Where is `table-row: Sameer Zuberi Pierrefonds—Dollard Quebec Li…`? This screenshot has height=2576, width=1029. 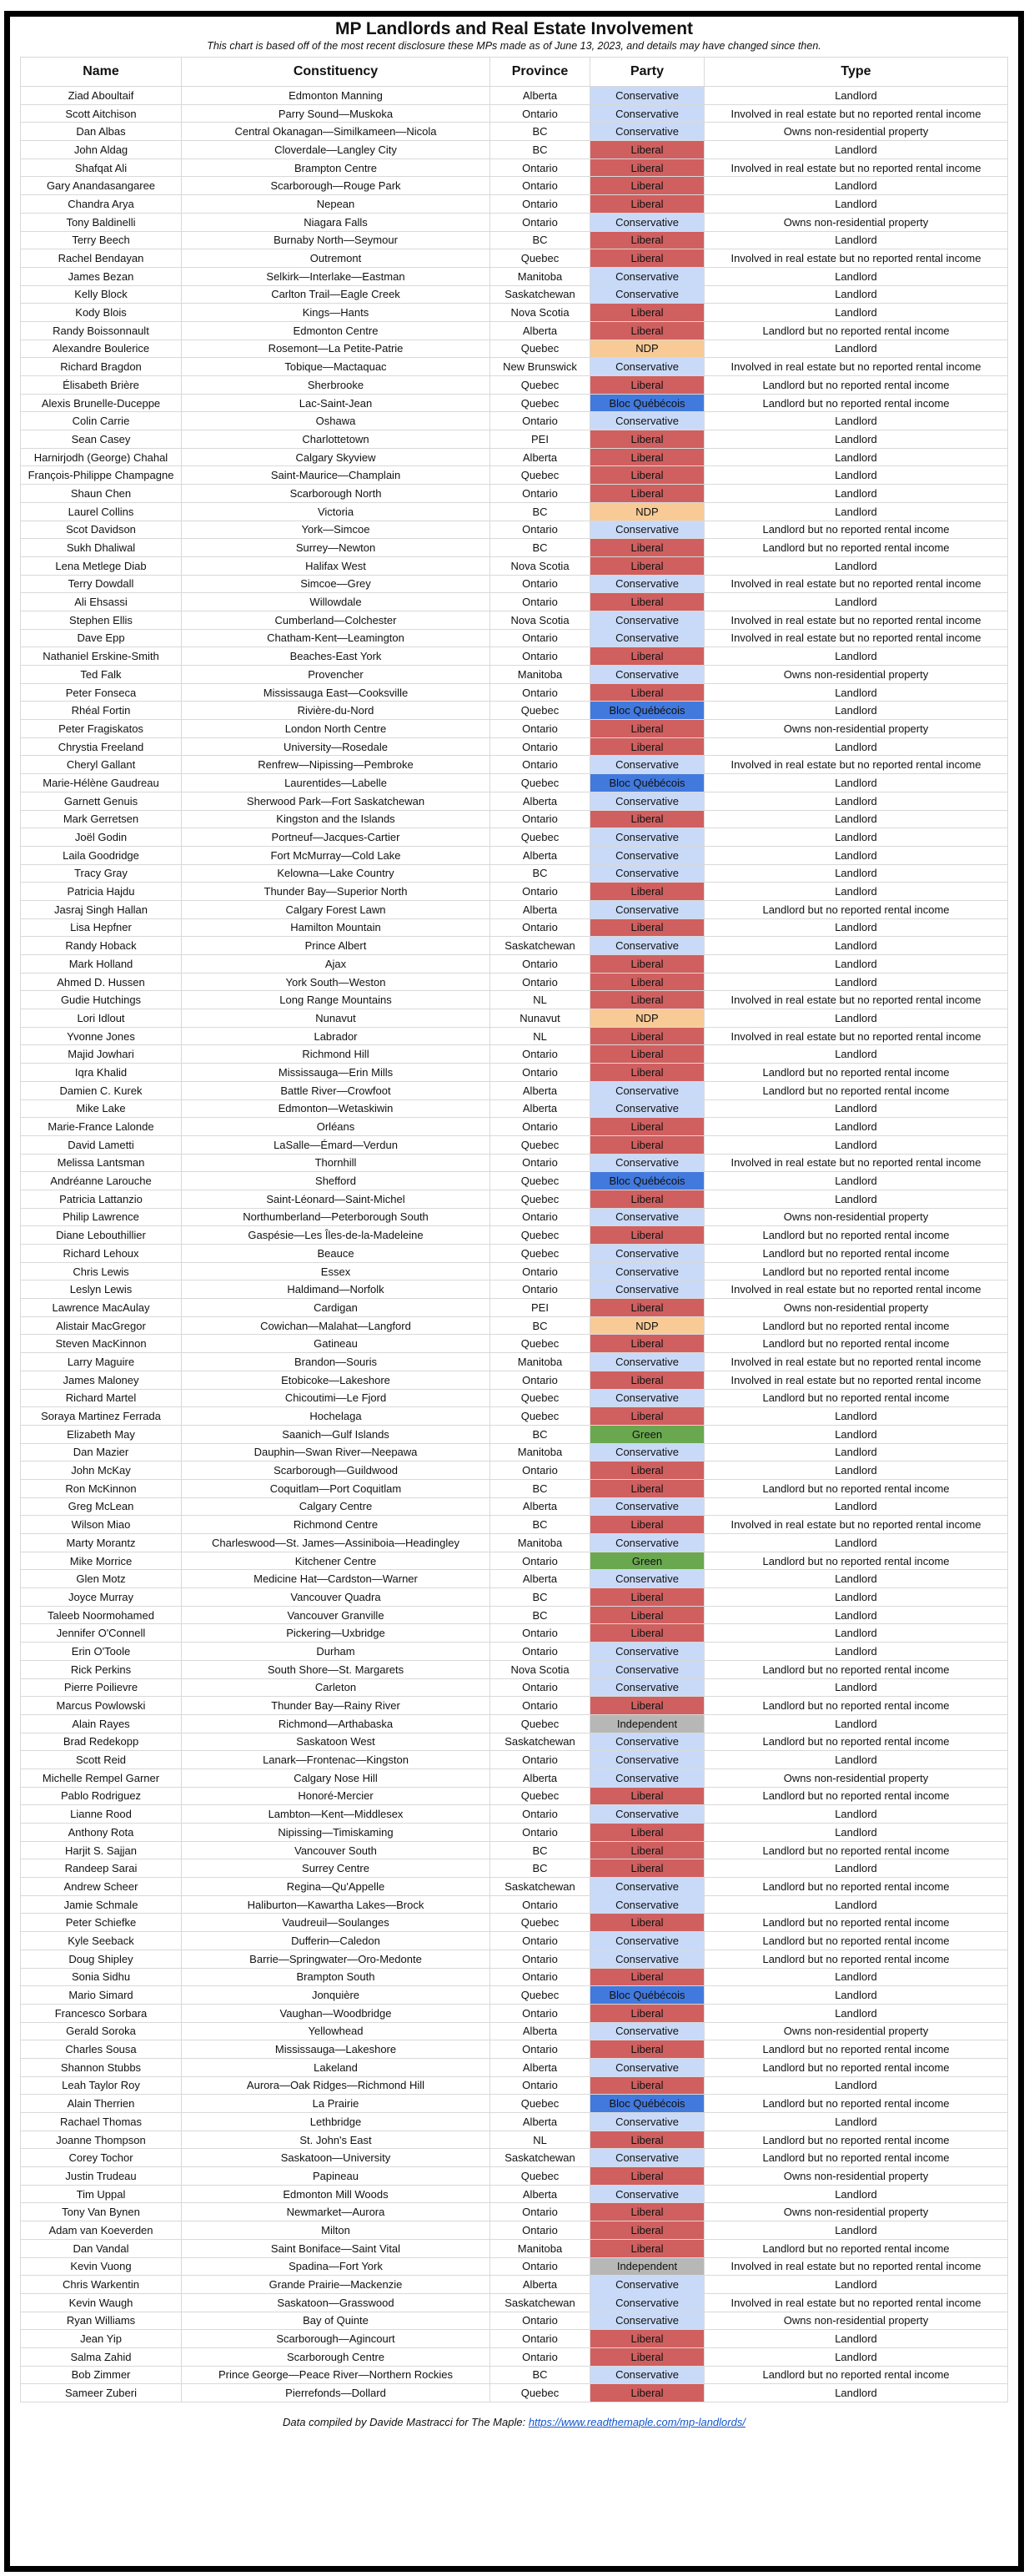 table-row: Sameer Zuberi Pierrefonds—Dollard Quebec Li… is located at coordinates (514, 2392).